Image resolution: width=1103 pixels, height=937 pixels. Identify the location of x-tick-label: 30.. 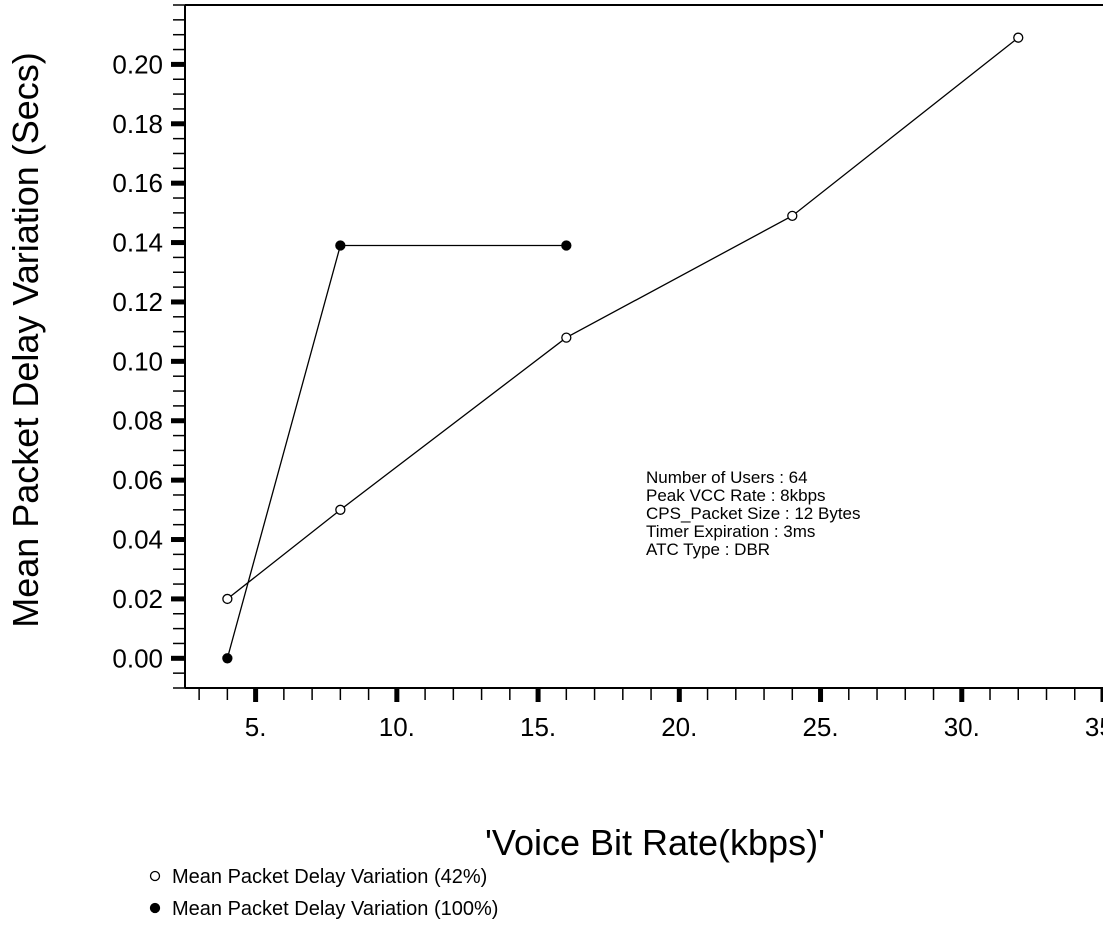
(962, 727).